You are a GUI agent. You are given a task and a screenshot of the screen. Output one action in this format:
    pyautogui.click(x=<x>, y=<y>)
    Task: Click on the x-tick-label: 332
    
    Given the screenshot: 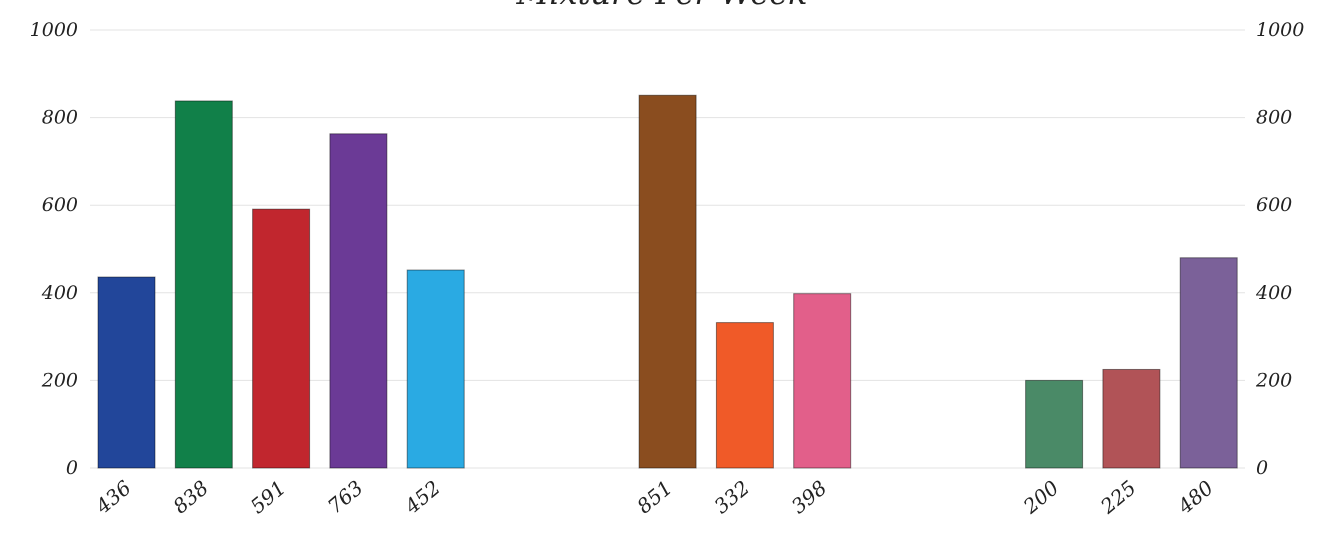 What is the action you would take?
    pyautogui.click(x=731, y=496)
    